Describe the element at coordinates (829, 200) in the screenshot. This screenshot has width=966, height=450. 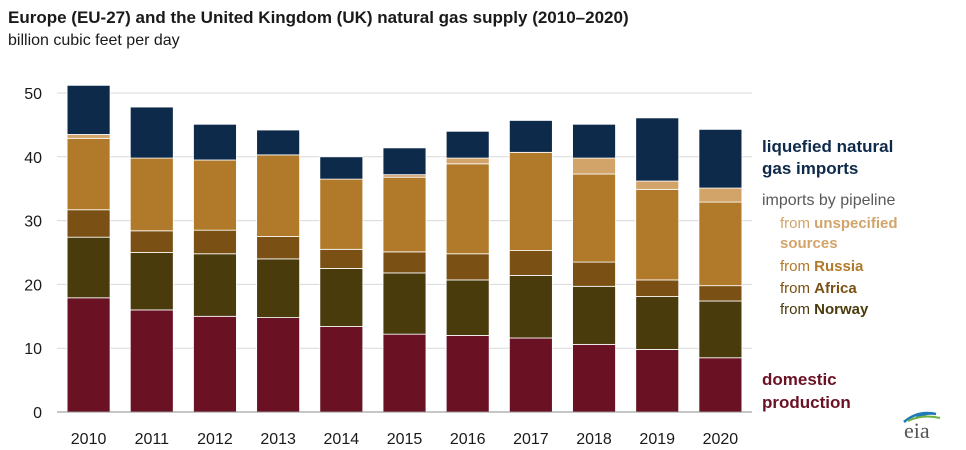
I see `legend-pipeline-title: imports by pipeline` at that location.